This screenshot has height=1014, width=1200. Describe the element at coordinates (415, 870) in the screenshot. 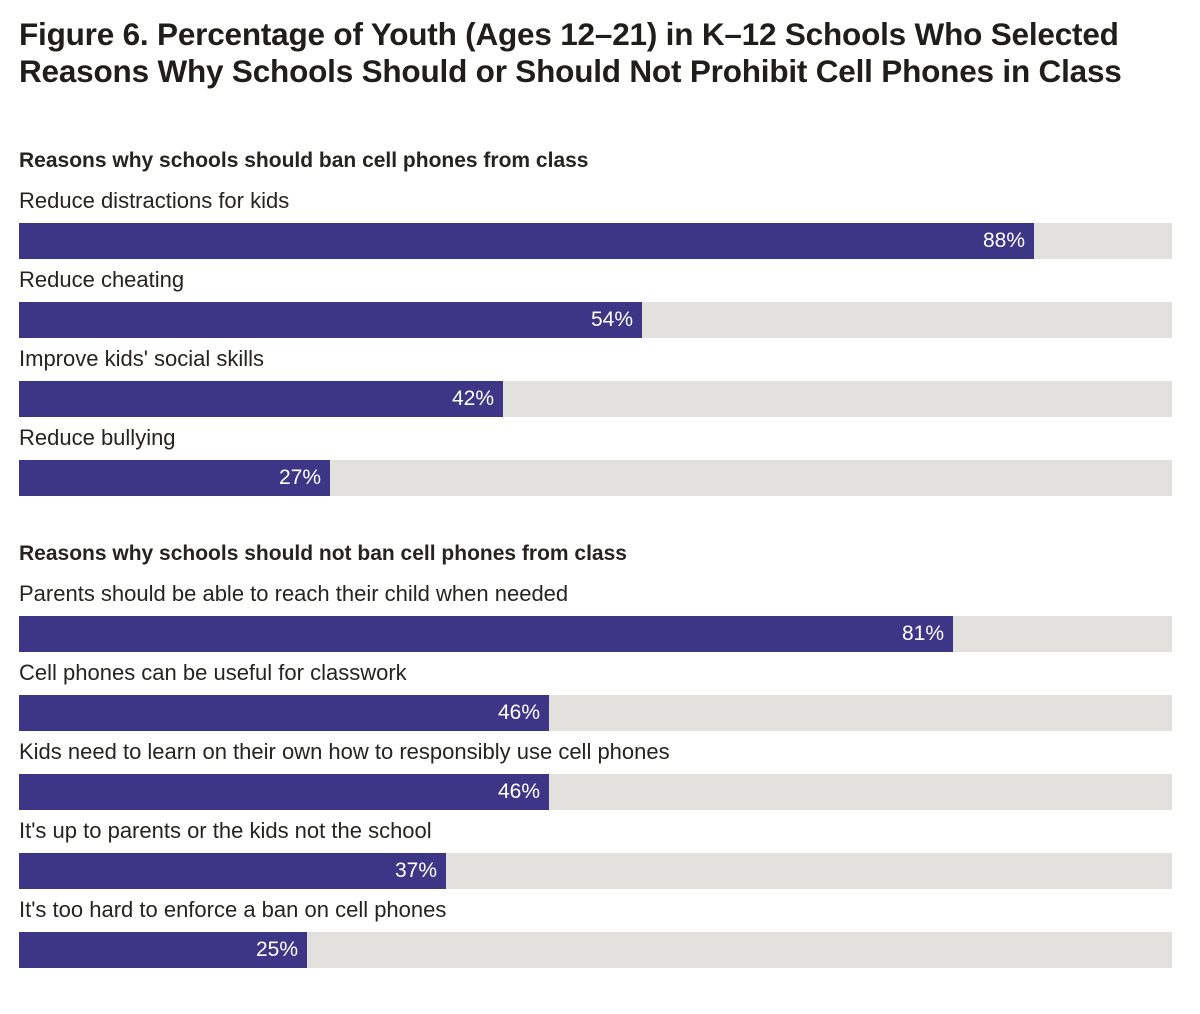

I see `bar-value-label: 37%` at that location.